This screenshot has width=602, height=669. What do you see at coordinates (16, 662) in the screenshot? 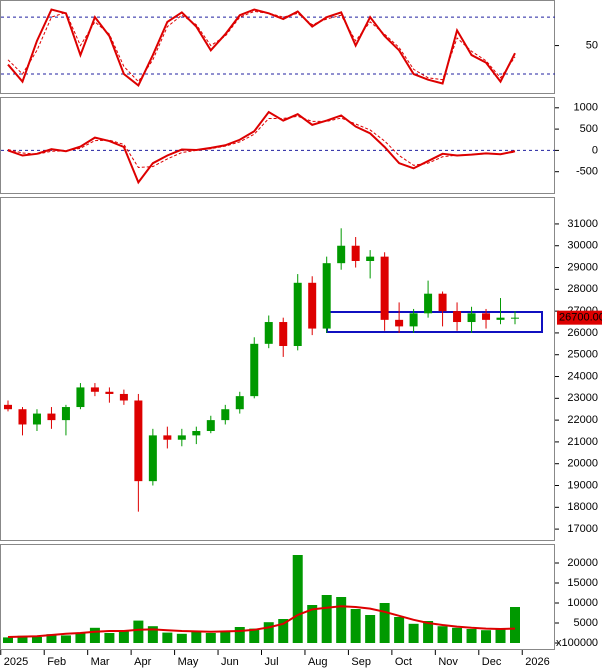
I see `x-tick-label: 2025` at bounding box center [16, 662].